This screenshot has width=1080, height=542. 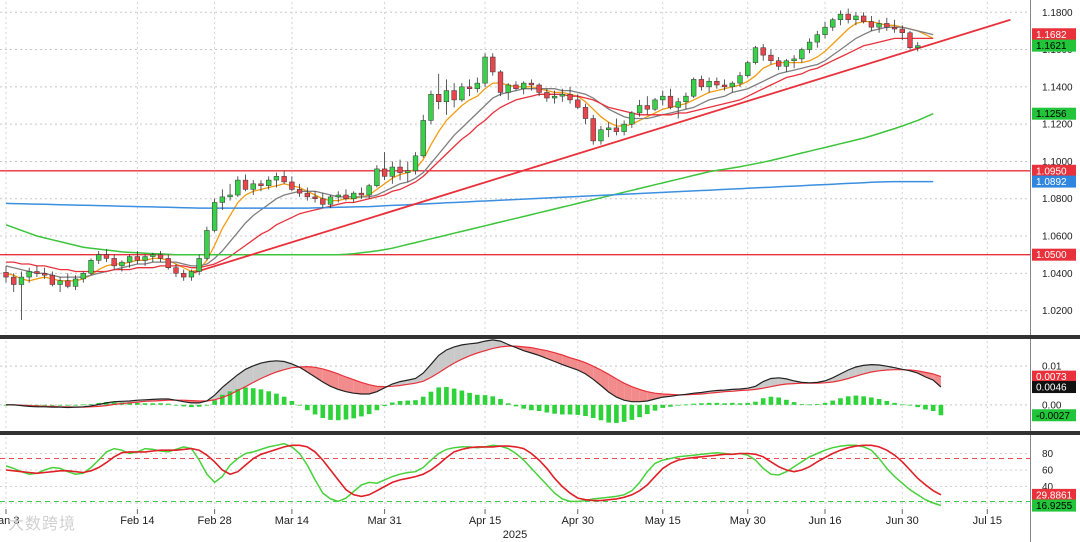 What do you see at coordinates (663, 521) in the screenshot?
I see `x-tick-label: May 15` at bounding box center [663, 521].